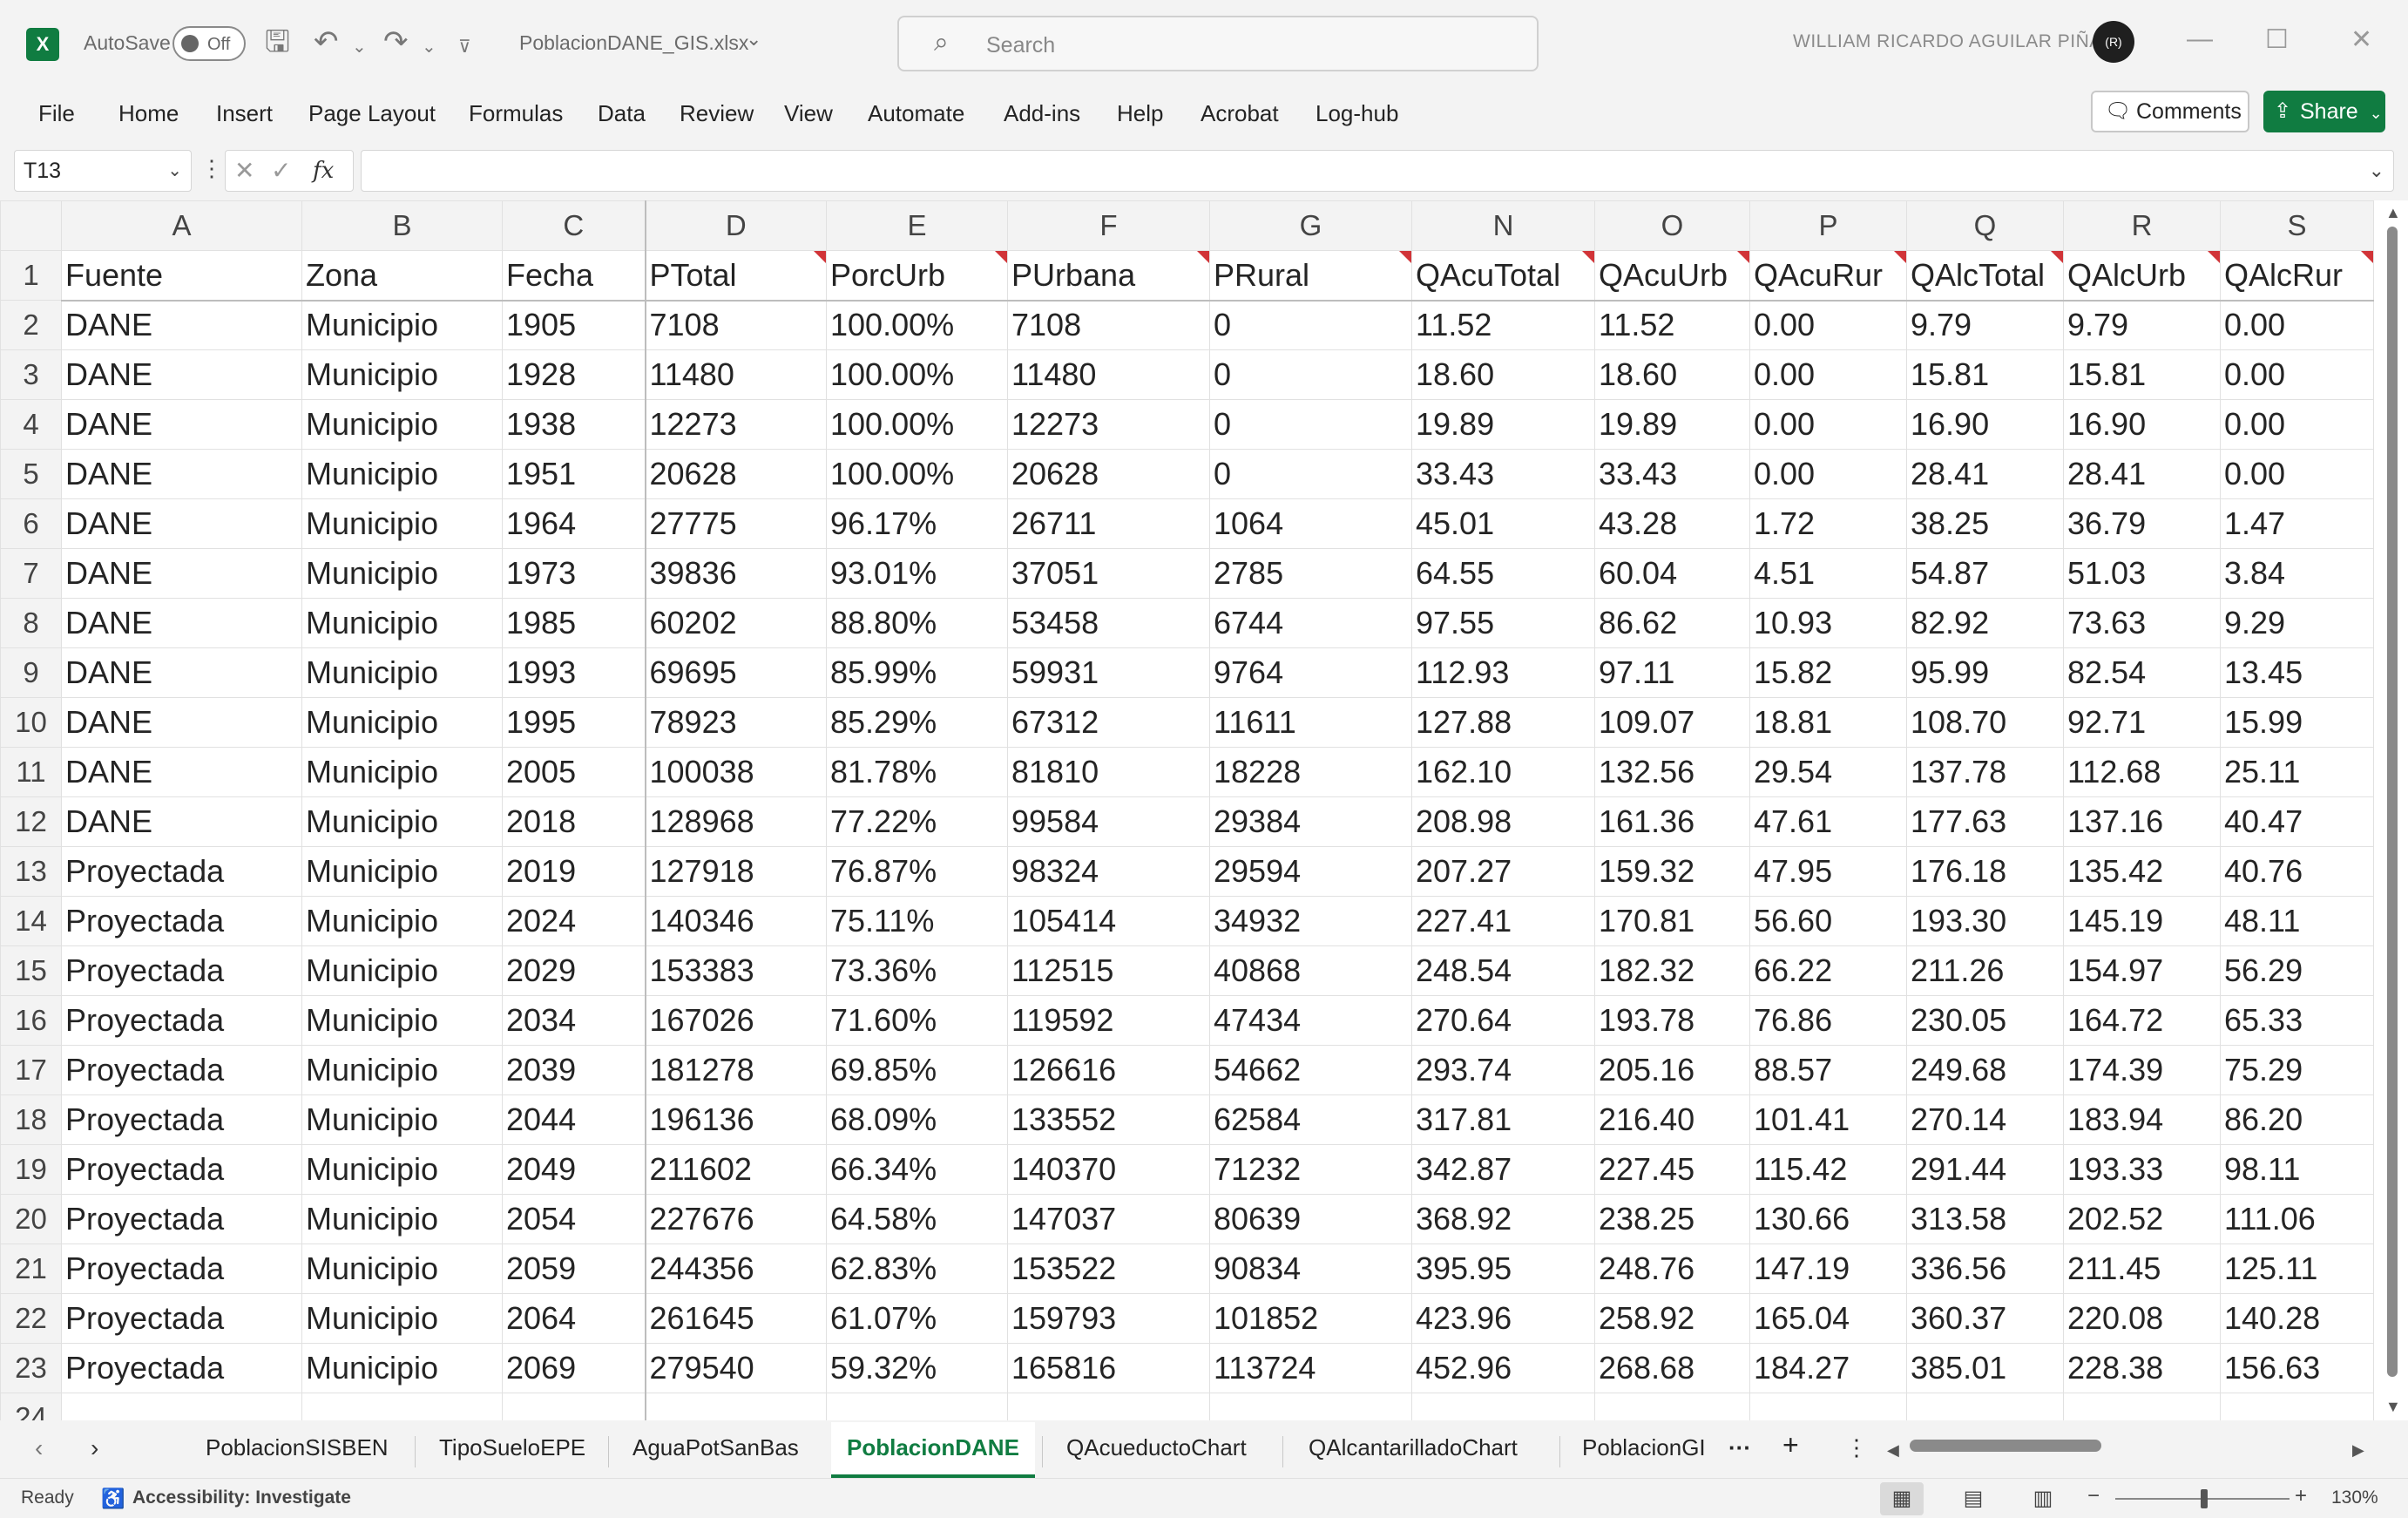 This screenshot has height=1518, width=2408. What do you see at coordinates (1672, 871) in the screenshot?
I see `table-cell: 159.32` at bounding box center [1672, 871].